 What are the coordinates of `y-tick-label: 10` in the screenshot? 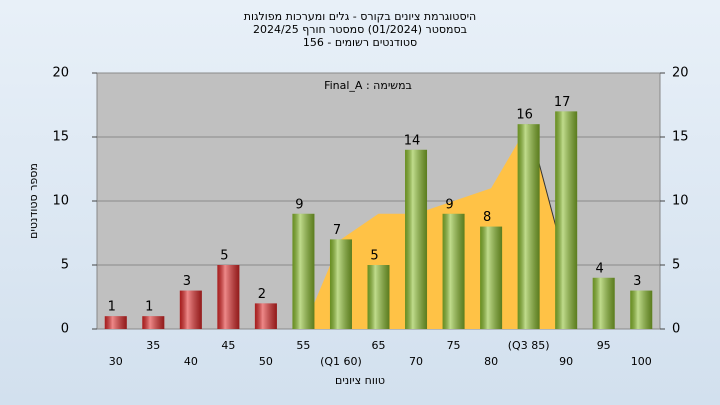 It's located at (60, 201).